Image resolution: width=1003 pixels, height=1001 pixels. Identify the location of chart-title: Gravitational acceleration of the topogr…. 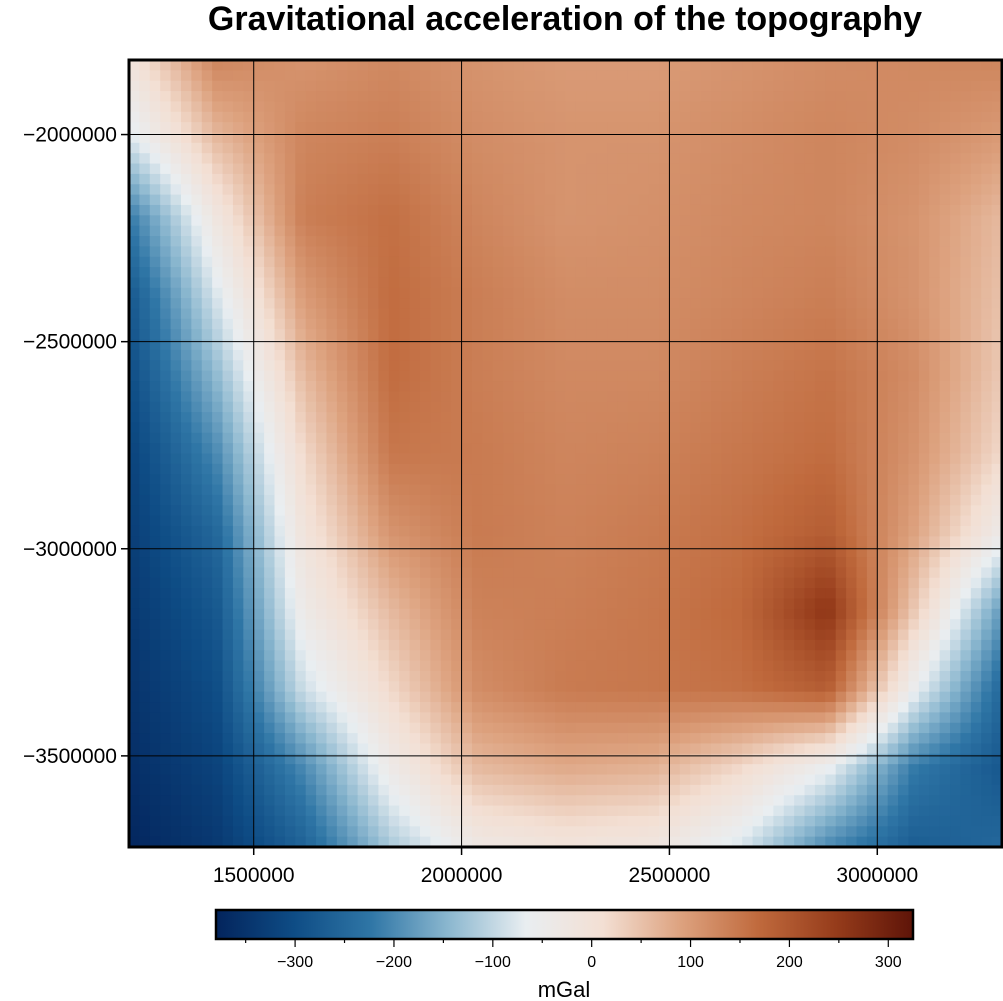
(565, 19).